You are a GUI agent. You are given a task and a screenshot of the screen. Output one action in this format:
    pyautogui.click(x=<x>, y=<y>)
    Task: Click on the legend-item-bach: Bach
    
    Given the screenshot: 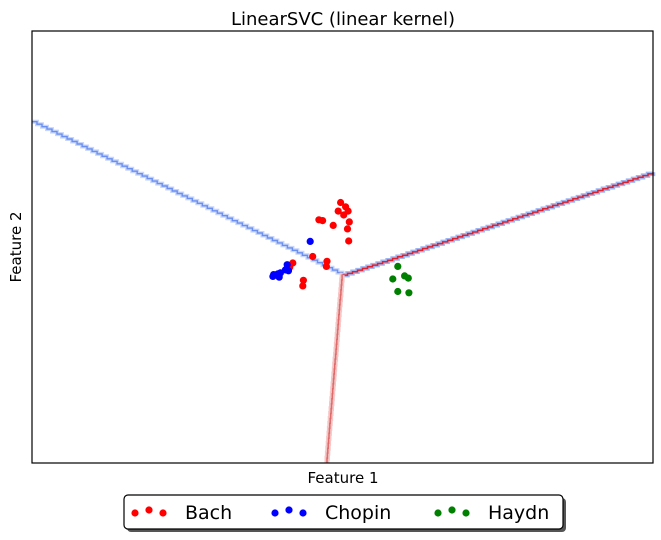 What is the action you would take?
    pyautogui.click(x=181, y=513)
    